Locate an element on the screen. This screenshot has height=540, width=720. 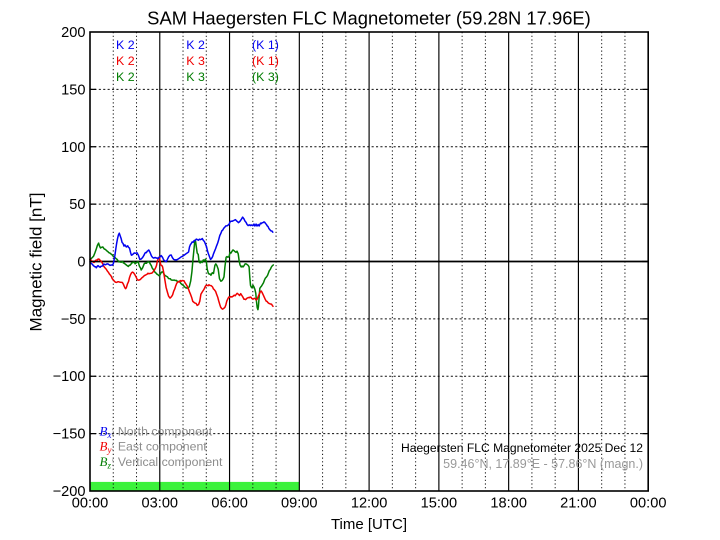
svg-text: −150 is located at coordinates (69, 435).